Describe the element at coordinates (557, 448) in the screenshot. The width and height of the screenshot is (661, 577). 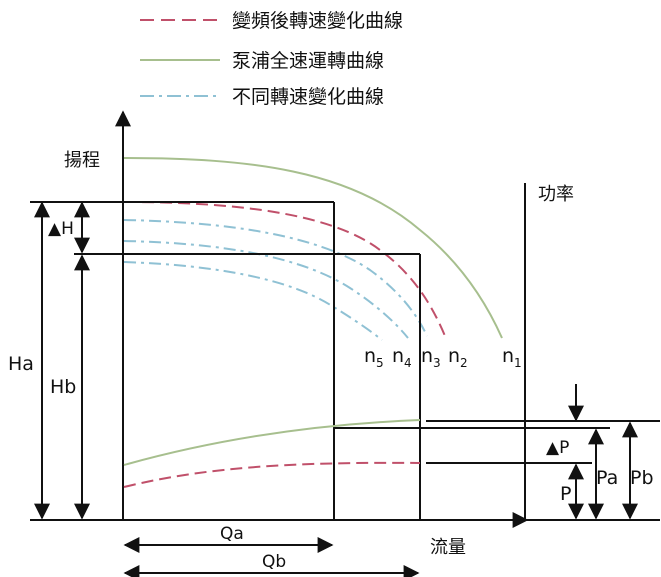
I see `delta-p-label: ▲P` at that location.